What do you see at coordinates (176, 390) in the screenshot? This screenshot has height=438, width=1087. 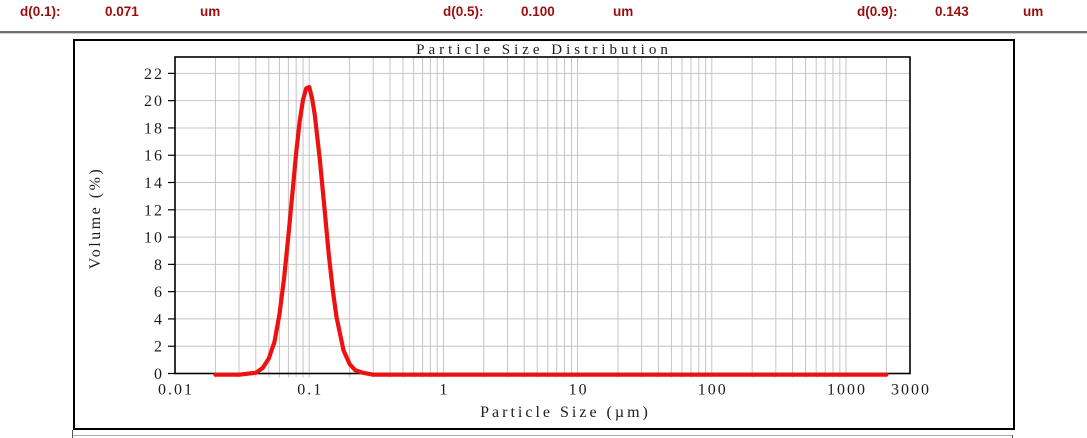 I see `x-tick-label: 0.01` at bounding box center [176, 390].